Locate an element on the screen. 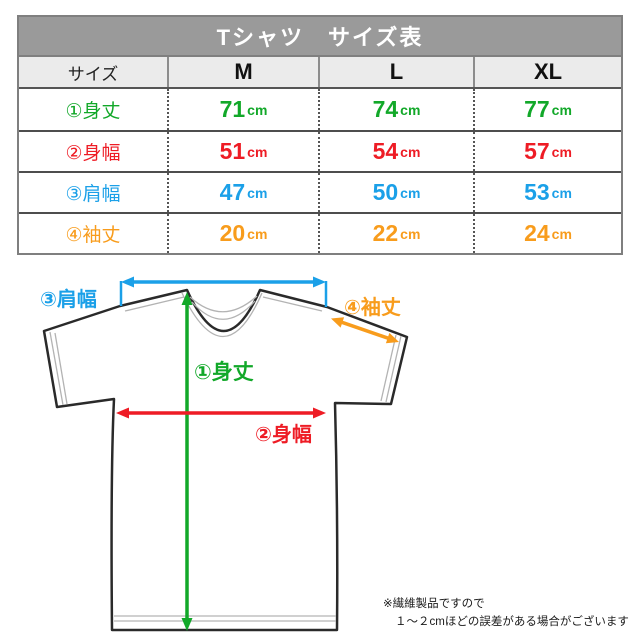 This screenshot has width=640, height=640. size-value-cell: 20 cm is located at coordinates (242, 233).